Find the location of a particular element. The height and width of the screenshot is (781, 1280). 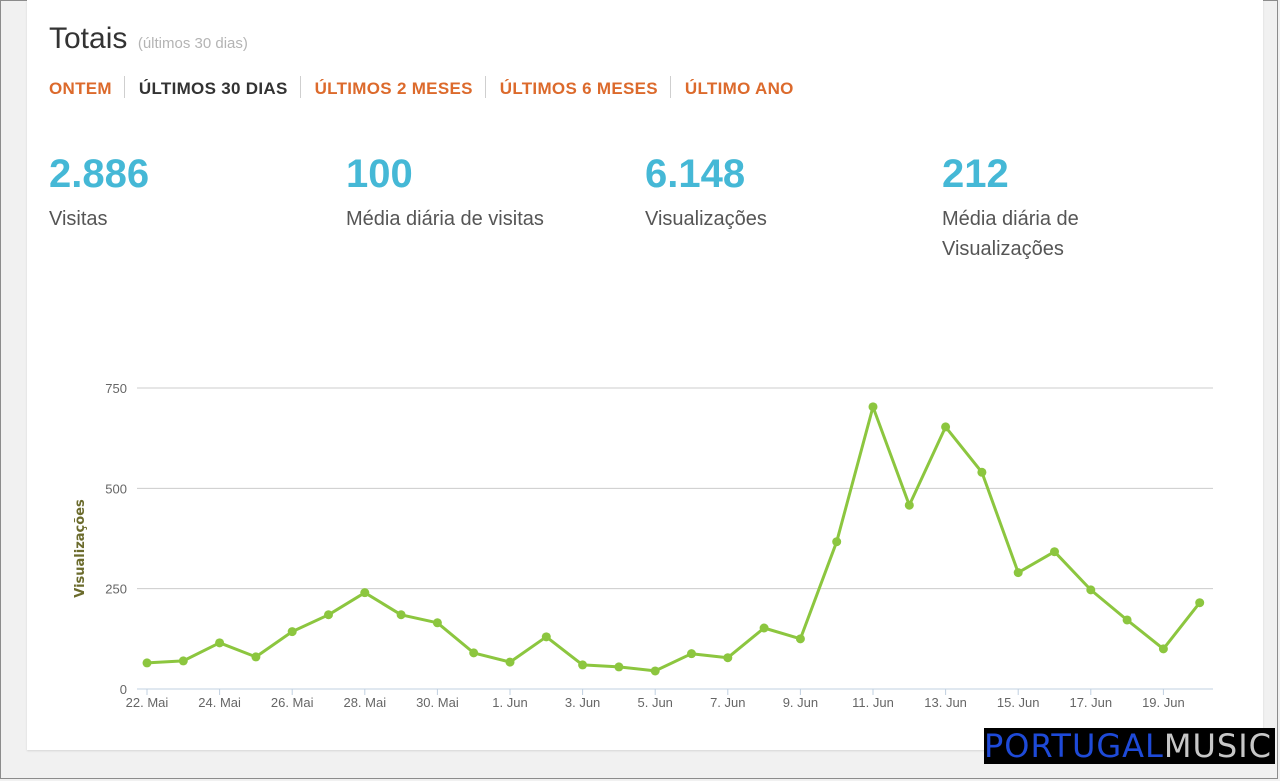

stat-daily-views: 212 Média diária de Visualizações is located at coordinates (1042, 207).